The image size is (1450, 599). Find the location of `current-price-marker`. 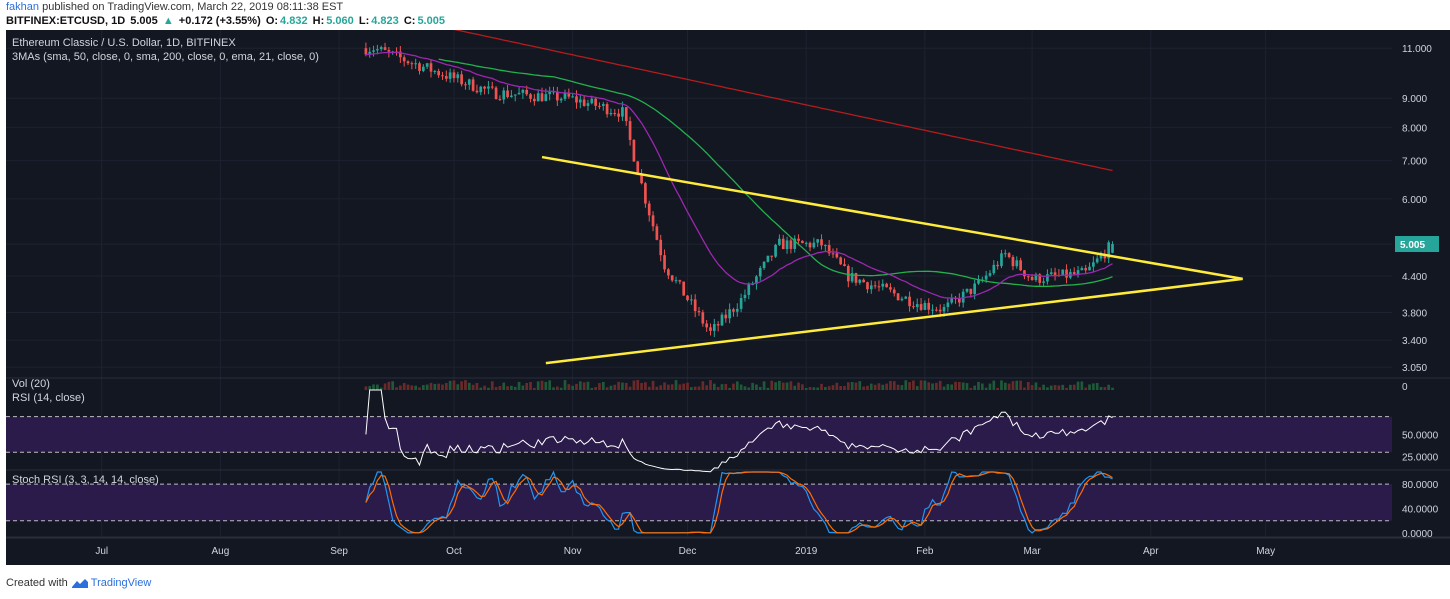

current-price-marker is located at coordinates (1417, 244).